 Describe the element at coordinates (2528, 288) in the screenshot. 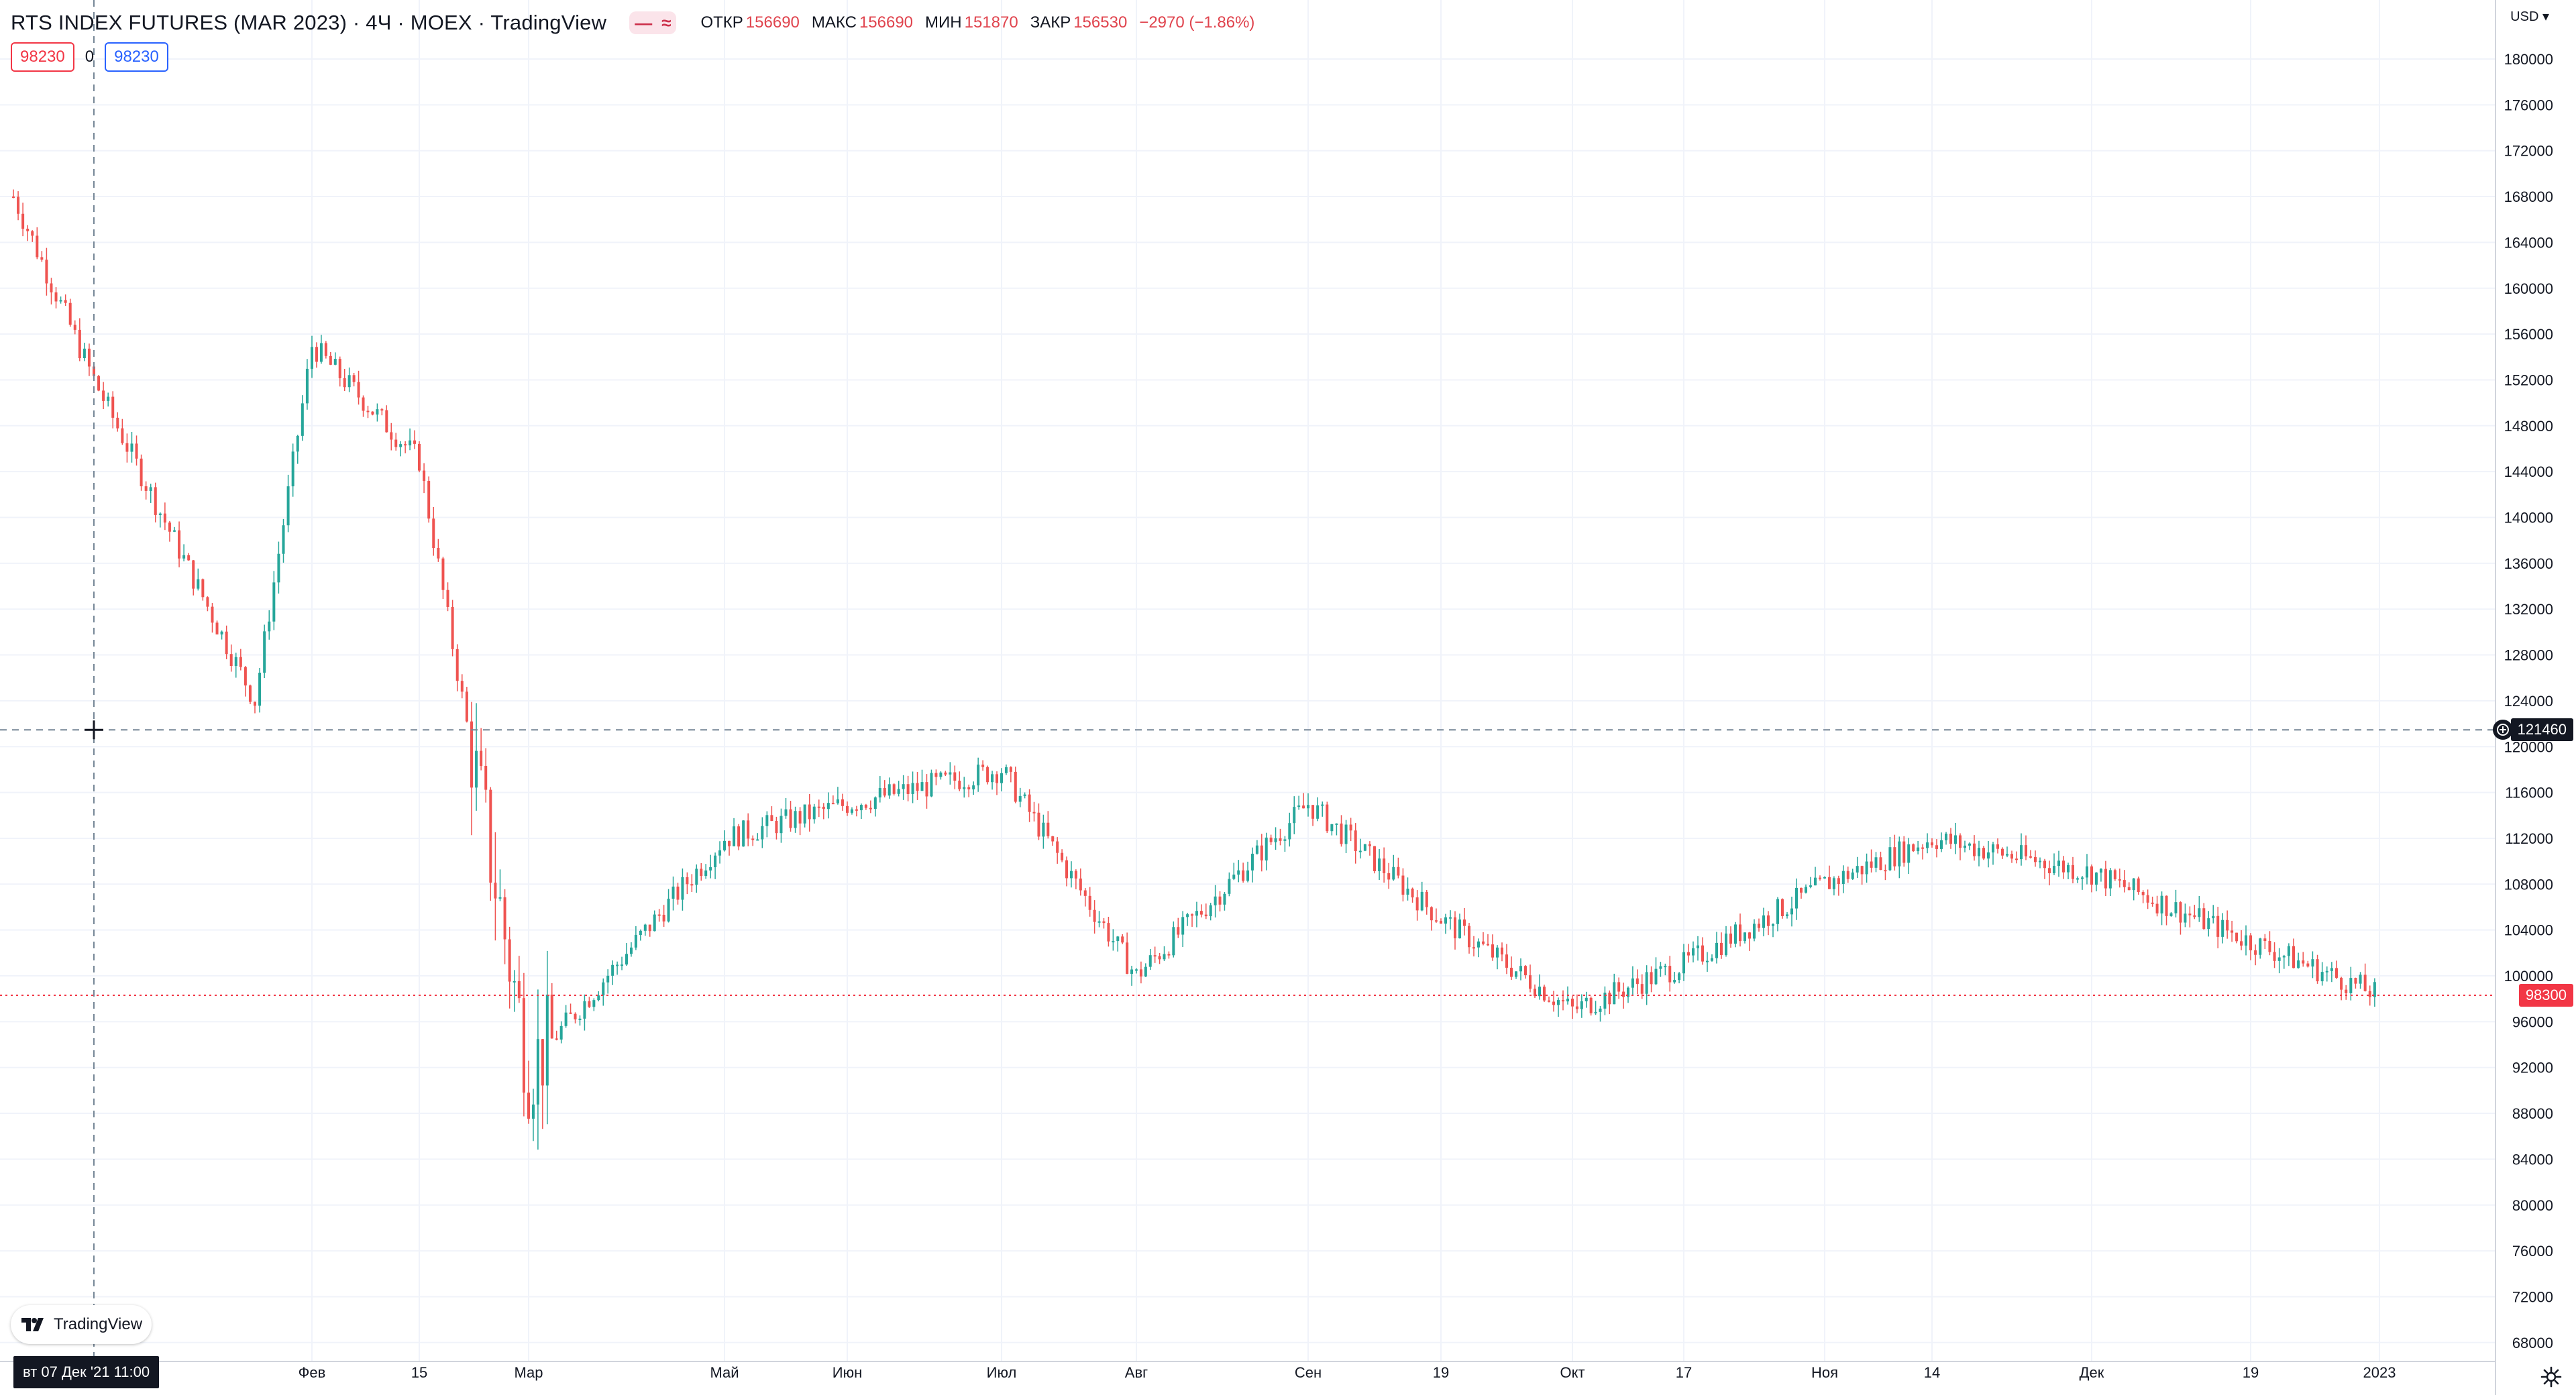

I see `price-tick-label: 160000` at that location.